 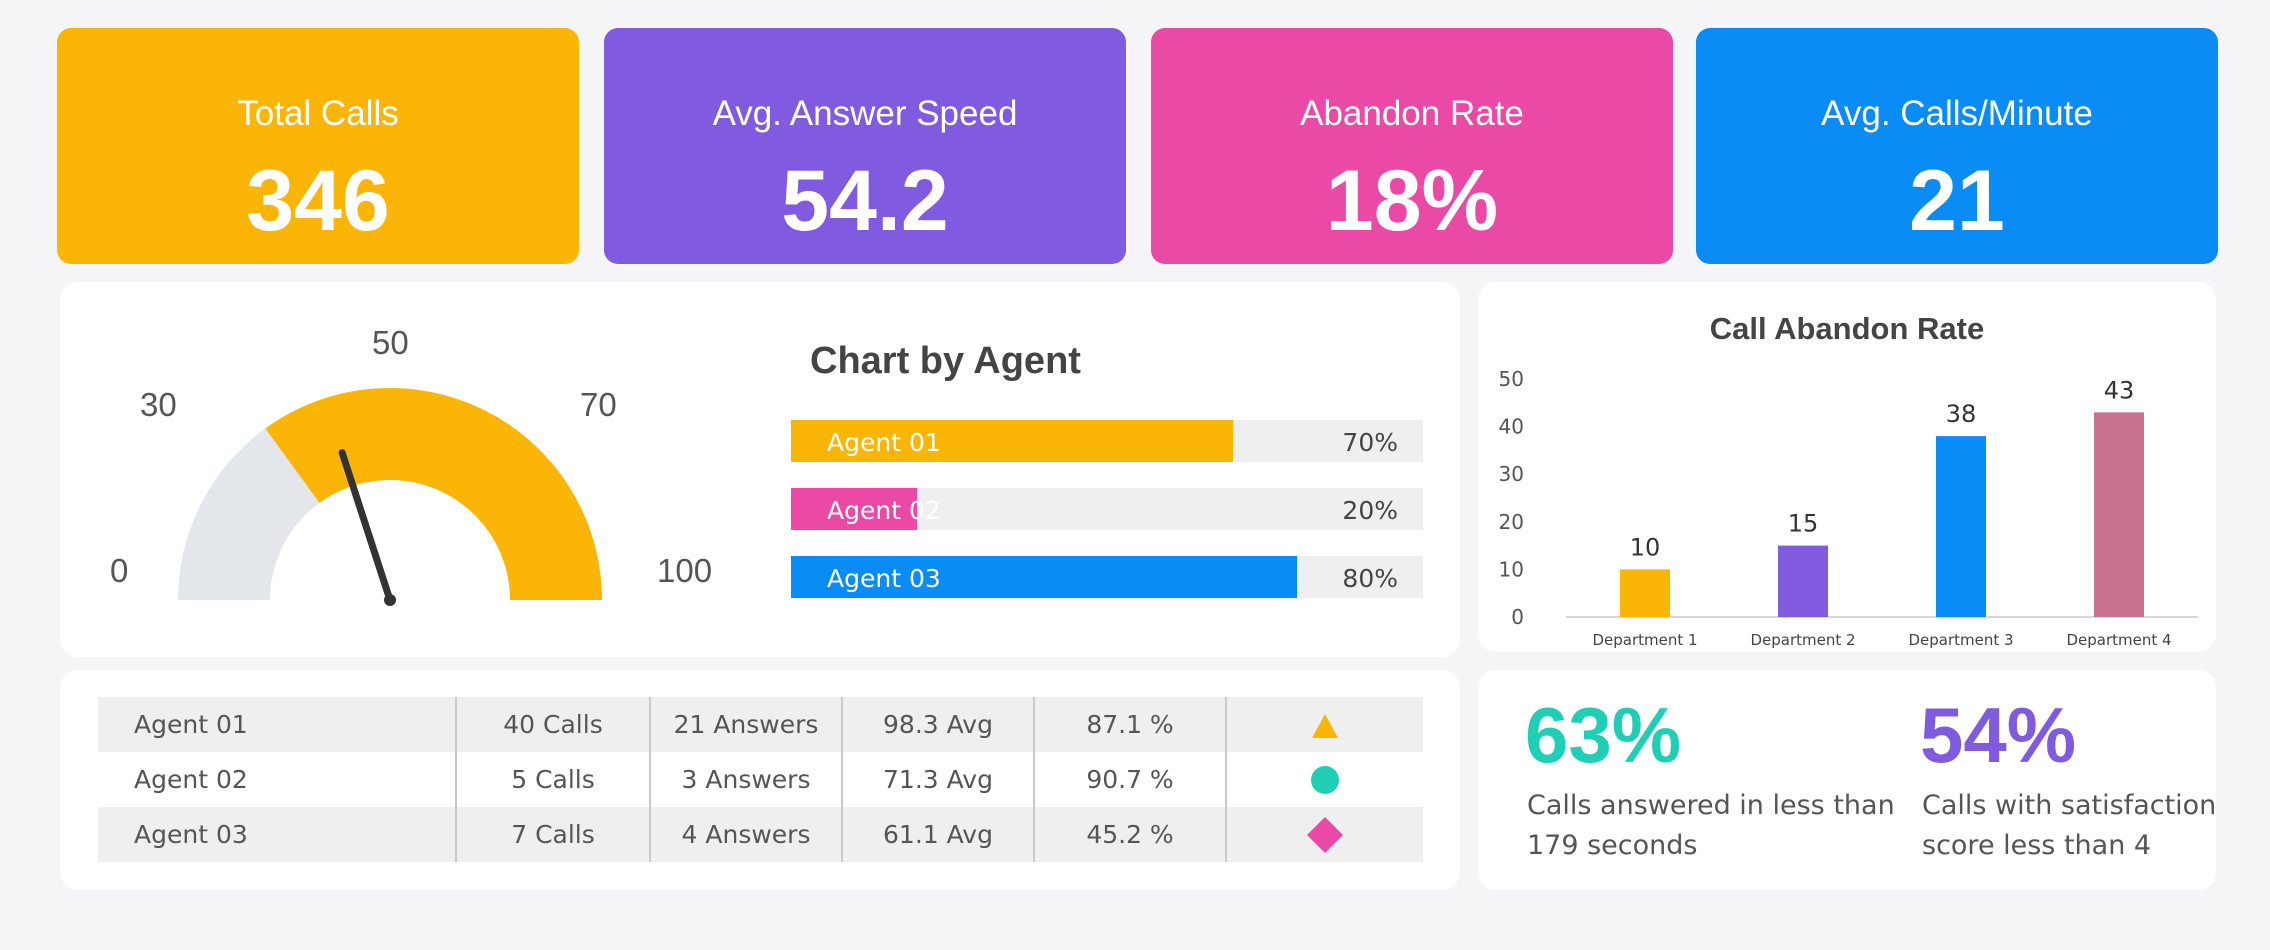 I want to click on gauge-label-50: 50, so click(x=390, y=342).